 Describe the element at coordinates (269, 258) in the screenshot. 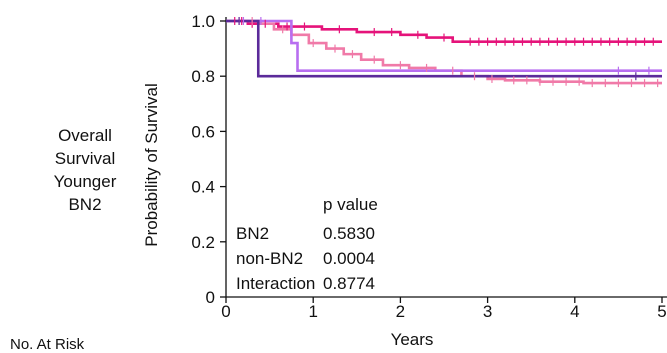

I see `p-row-label-non-bn2: non-BN2` at that location.